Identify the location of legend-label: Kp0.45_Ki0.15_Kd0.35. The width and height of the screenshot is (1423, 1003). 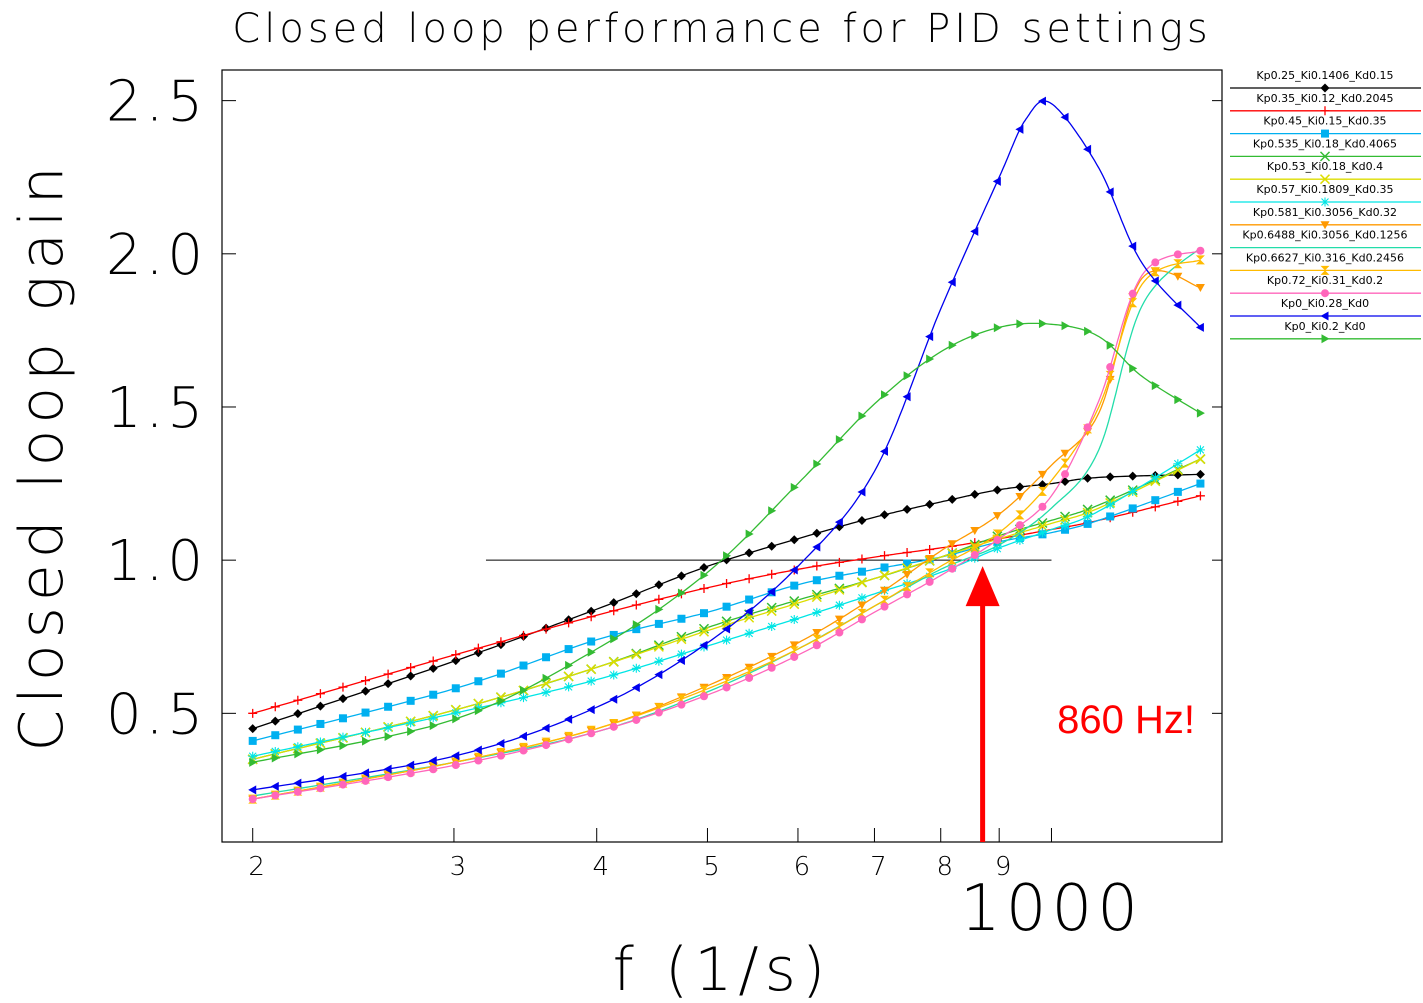
(1324, 121).